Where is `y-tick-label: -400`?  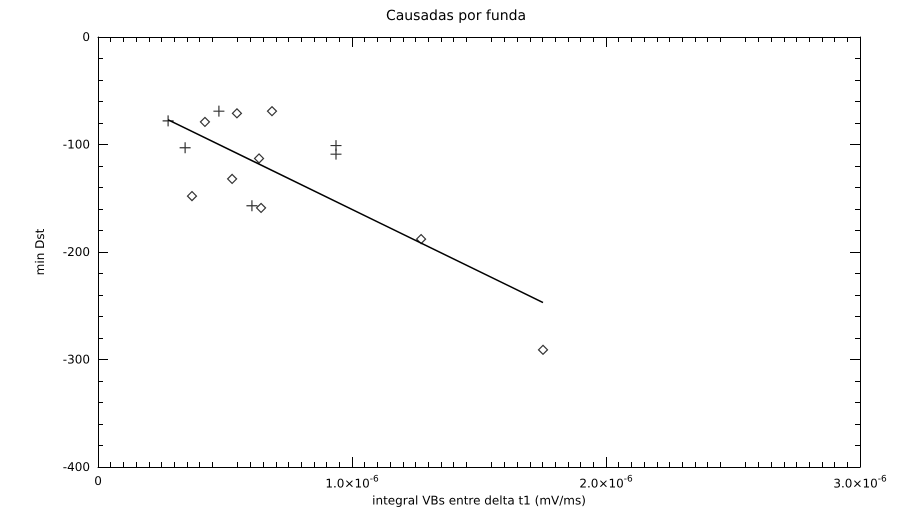
y-tick-label: -400 is located at coordinates (76, 467).